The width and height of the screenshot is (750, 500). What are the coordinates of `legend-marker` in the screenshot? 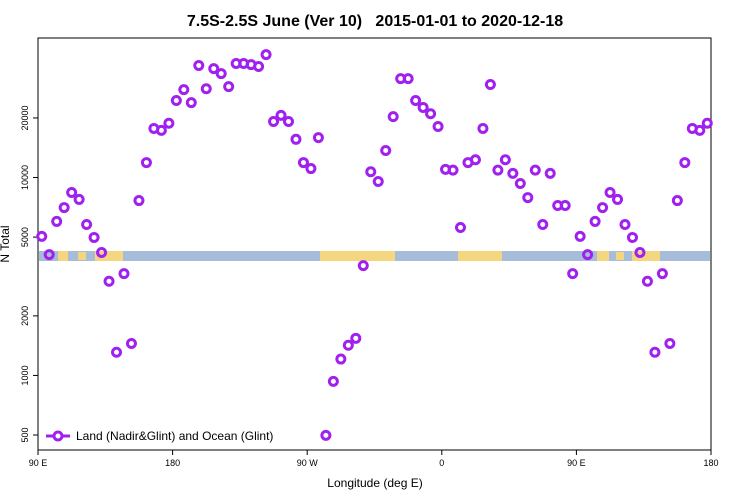 It's located at (58, 436).